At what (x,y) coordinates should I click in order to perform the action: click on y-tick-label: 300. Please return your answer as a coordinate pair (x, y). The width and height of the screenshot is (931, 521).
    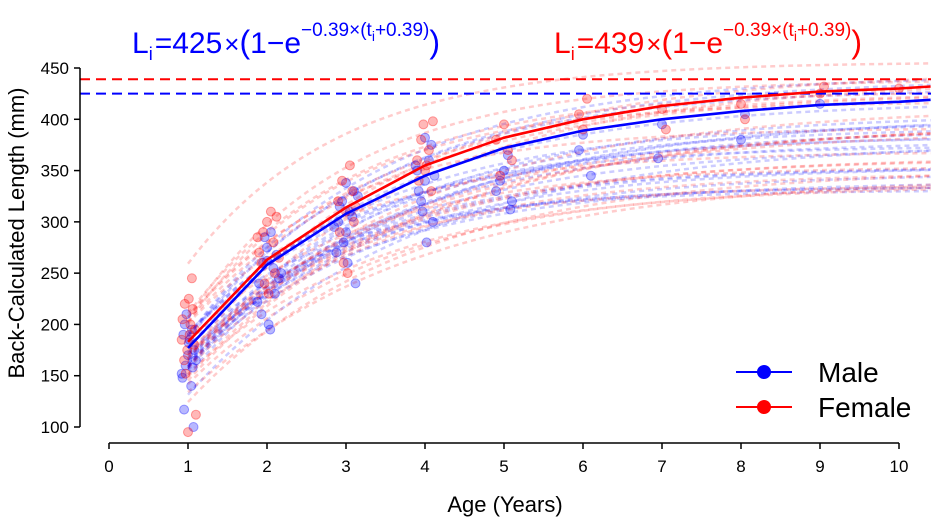
    Looking at the image, I should click on (55, 222).